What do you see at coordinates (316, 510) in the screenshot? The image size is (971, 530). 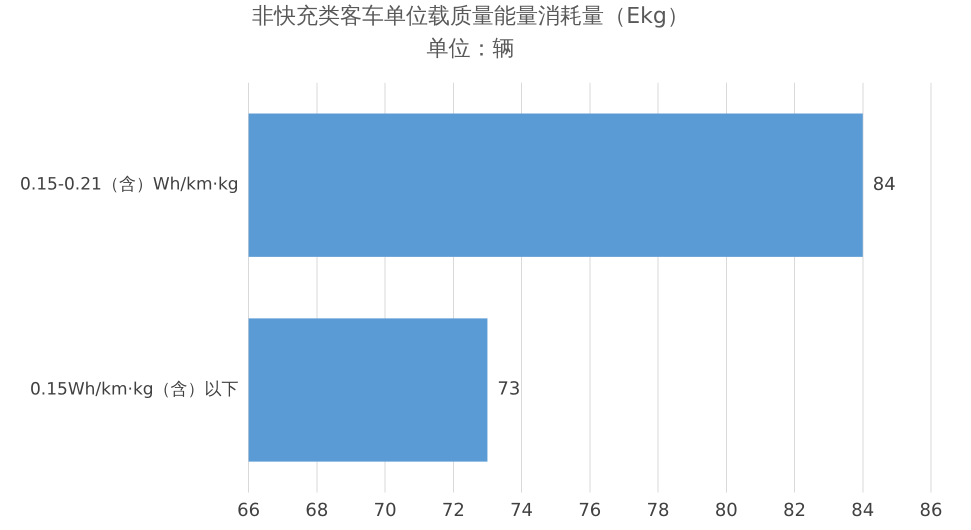 I see `x-tick-label: 68` at bounding box center [316, 510].